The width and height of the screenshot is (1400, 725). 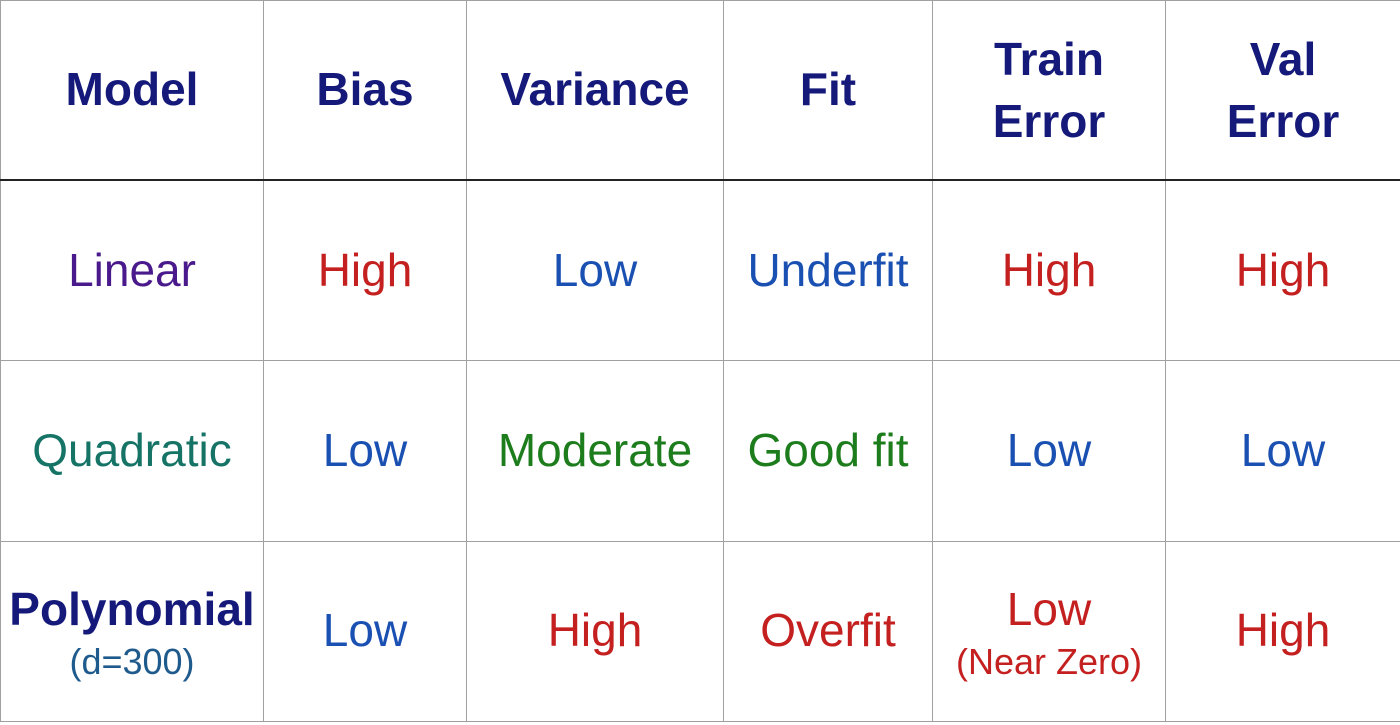 I want to click on cell: Polynomial (d=300), so click(x=132, y=631).